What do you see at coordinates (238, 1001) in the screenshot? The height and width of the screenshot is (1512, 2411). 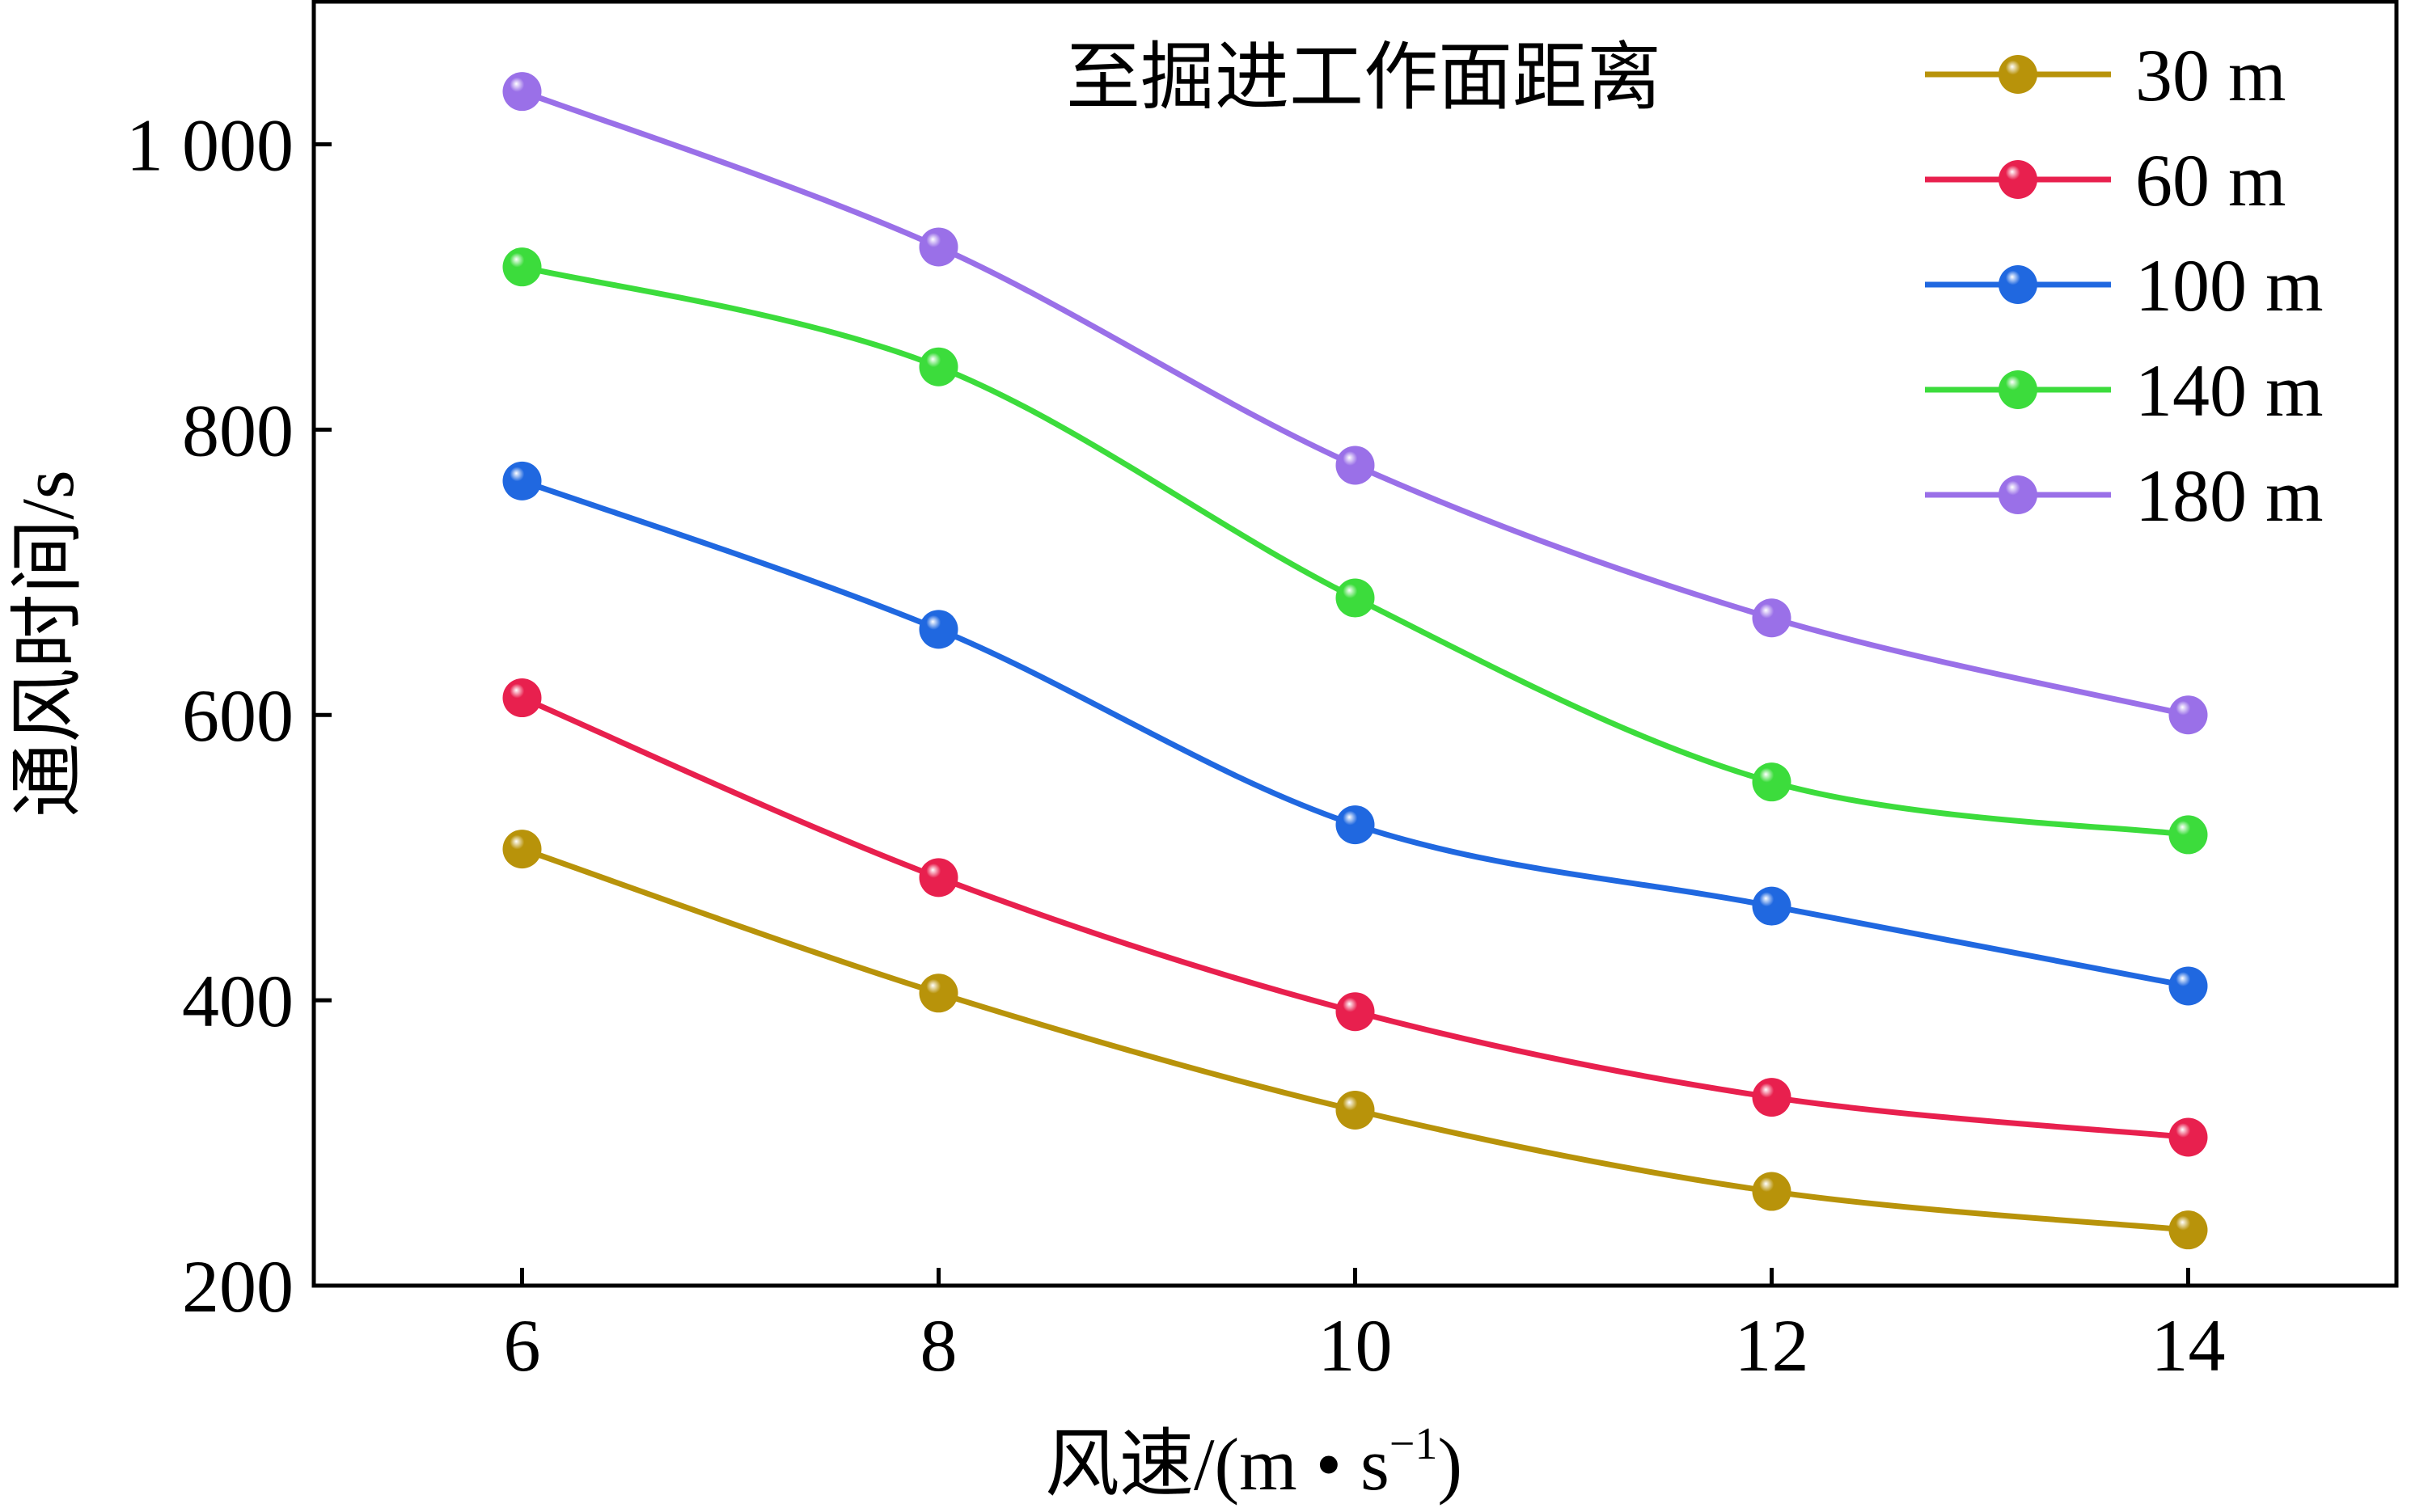 I see `y-tick-label: 400` at bounding box center [238, 1001].